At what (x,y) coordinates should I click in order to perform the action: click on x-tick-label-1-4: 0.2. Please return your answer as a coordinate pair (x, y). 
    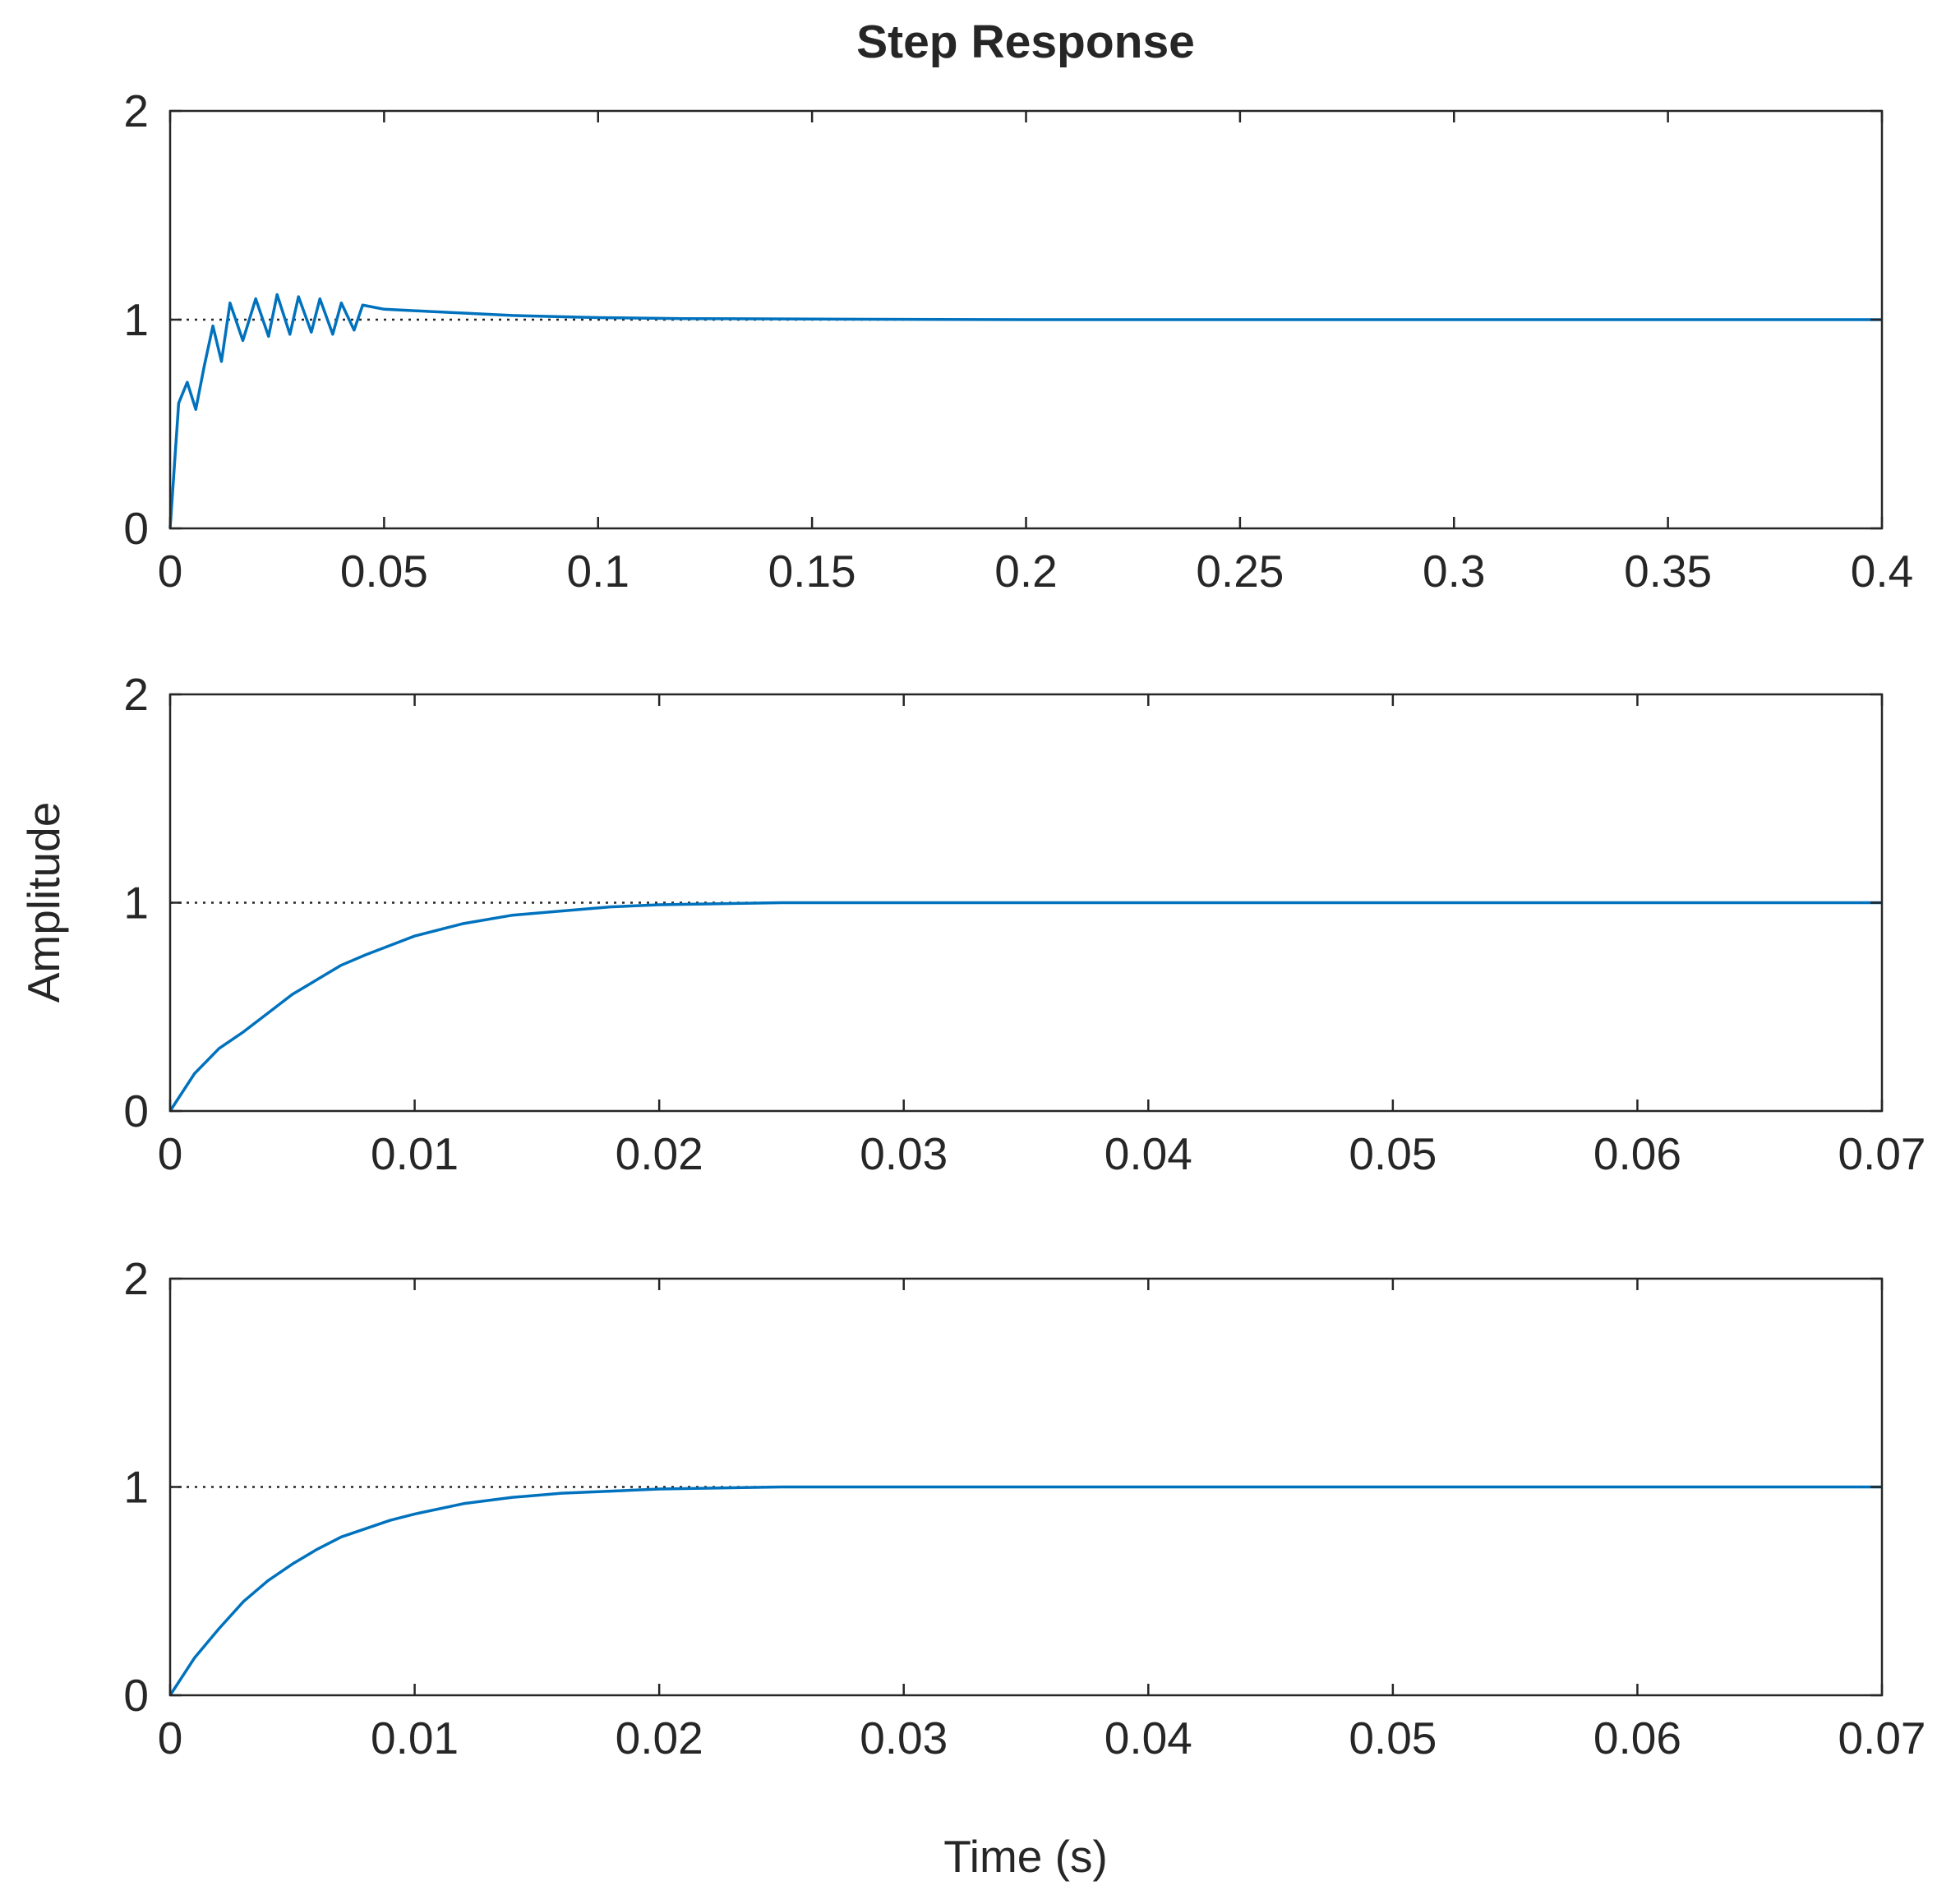
    Looking at the image, I should click on (1025, 571).